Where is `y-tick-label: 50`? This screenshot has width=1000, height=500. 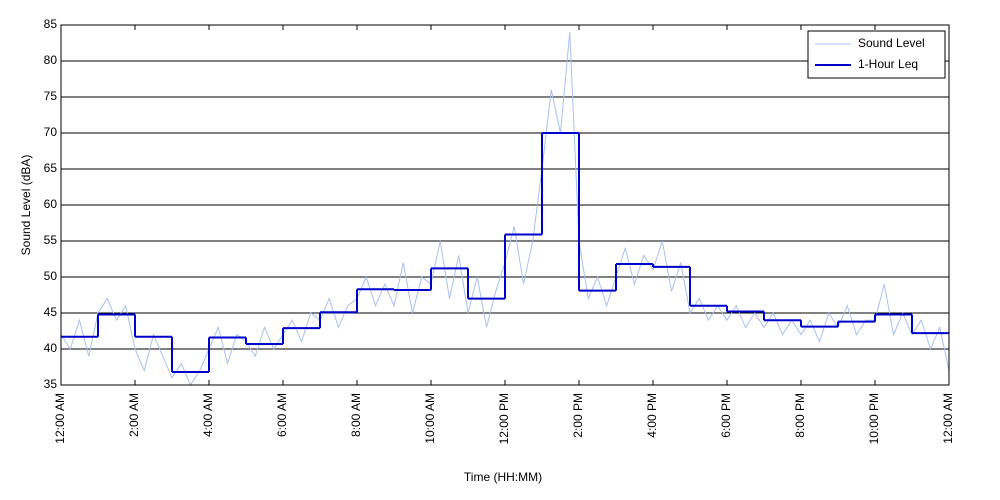 y-tick-label: 50 is located at coordinates (51, 276).